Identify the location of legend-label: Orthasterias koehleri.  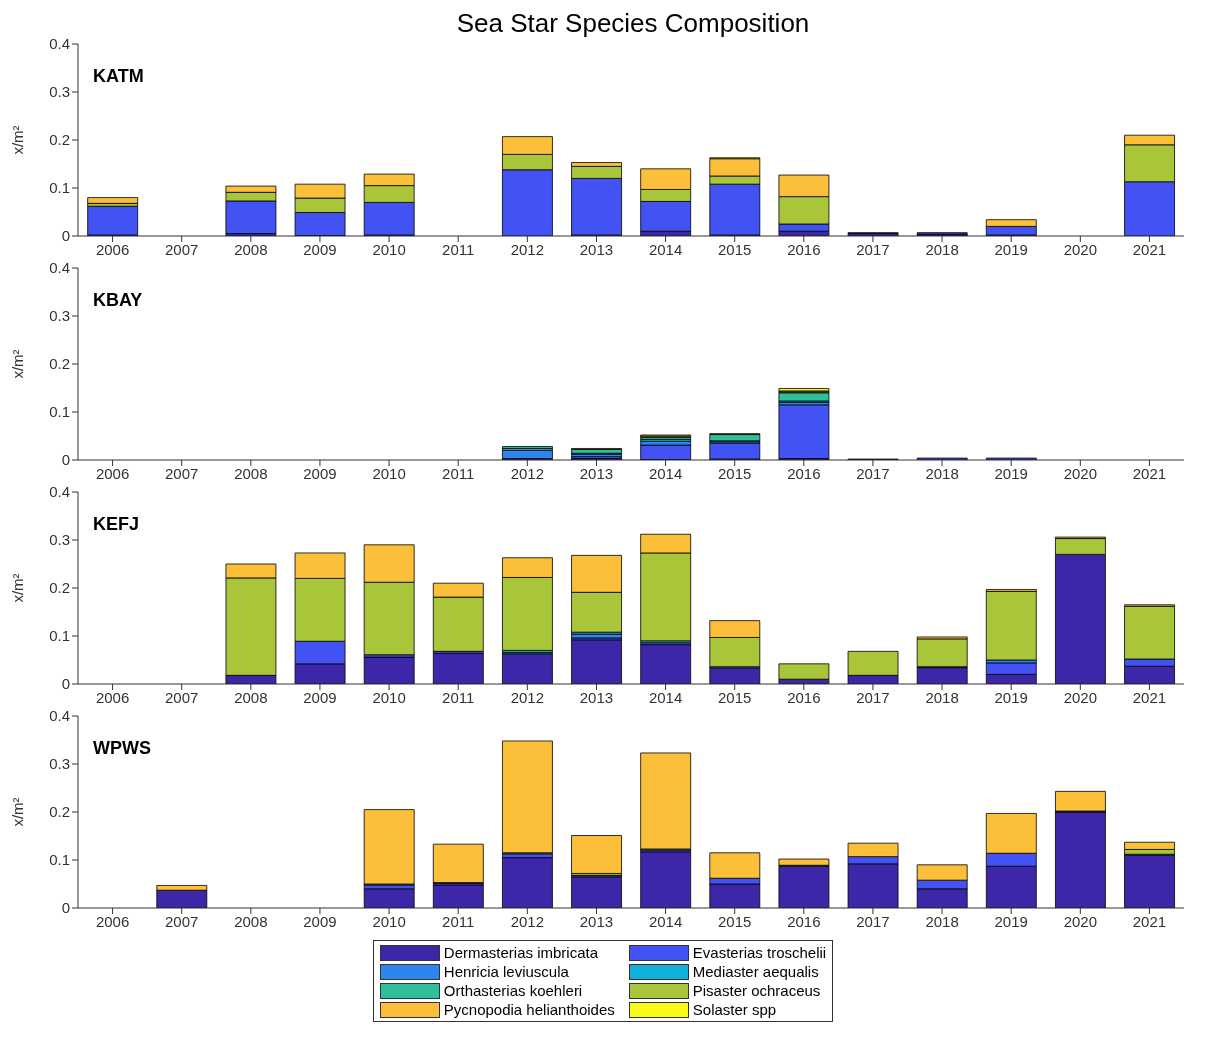
(513, 990).